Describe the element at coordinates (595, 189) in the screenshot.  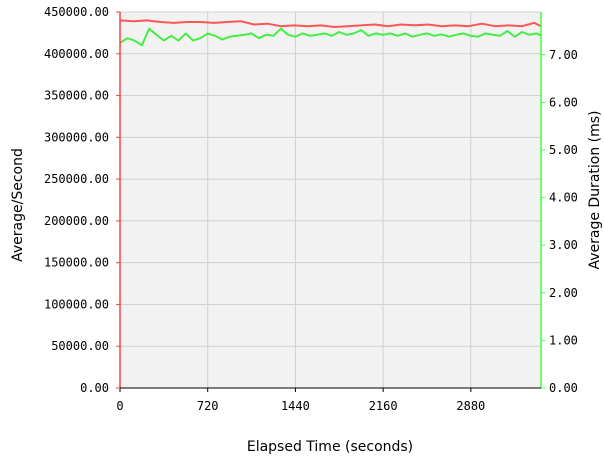
I see `y-right-axis-title: Average Duration (ms)` at that location.